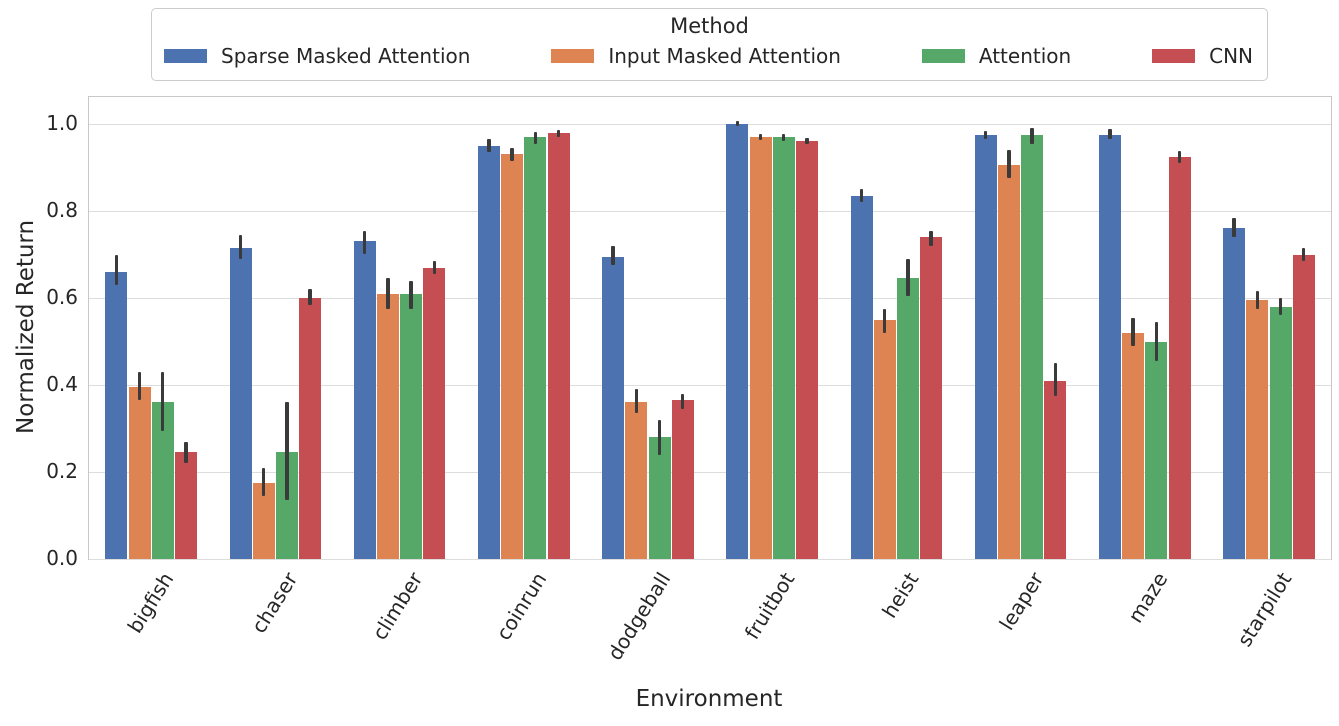 Image resolution: width=1339 pixels, height=726 pixels. What do you see at coordinates (1156, 450) in the screenshot?
I see `bar-maze-attention` at bounding box center [1156, 450].